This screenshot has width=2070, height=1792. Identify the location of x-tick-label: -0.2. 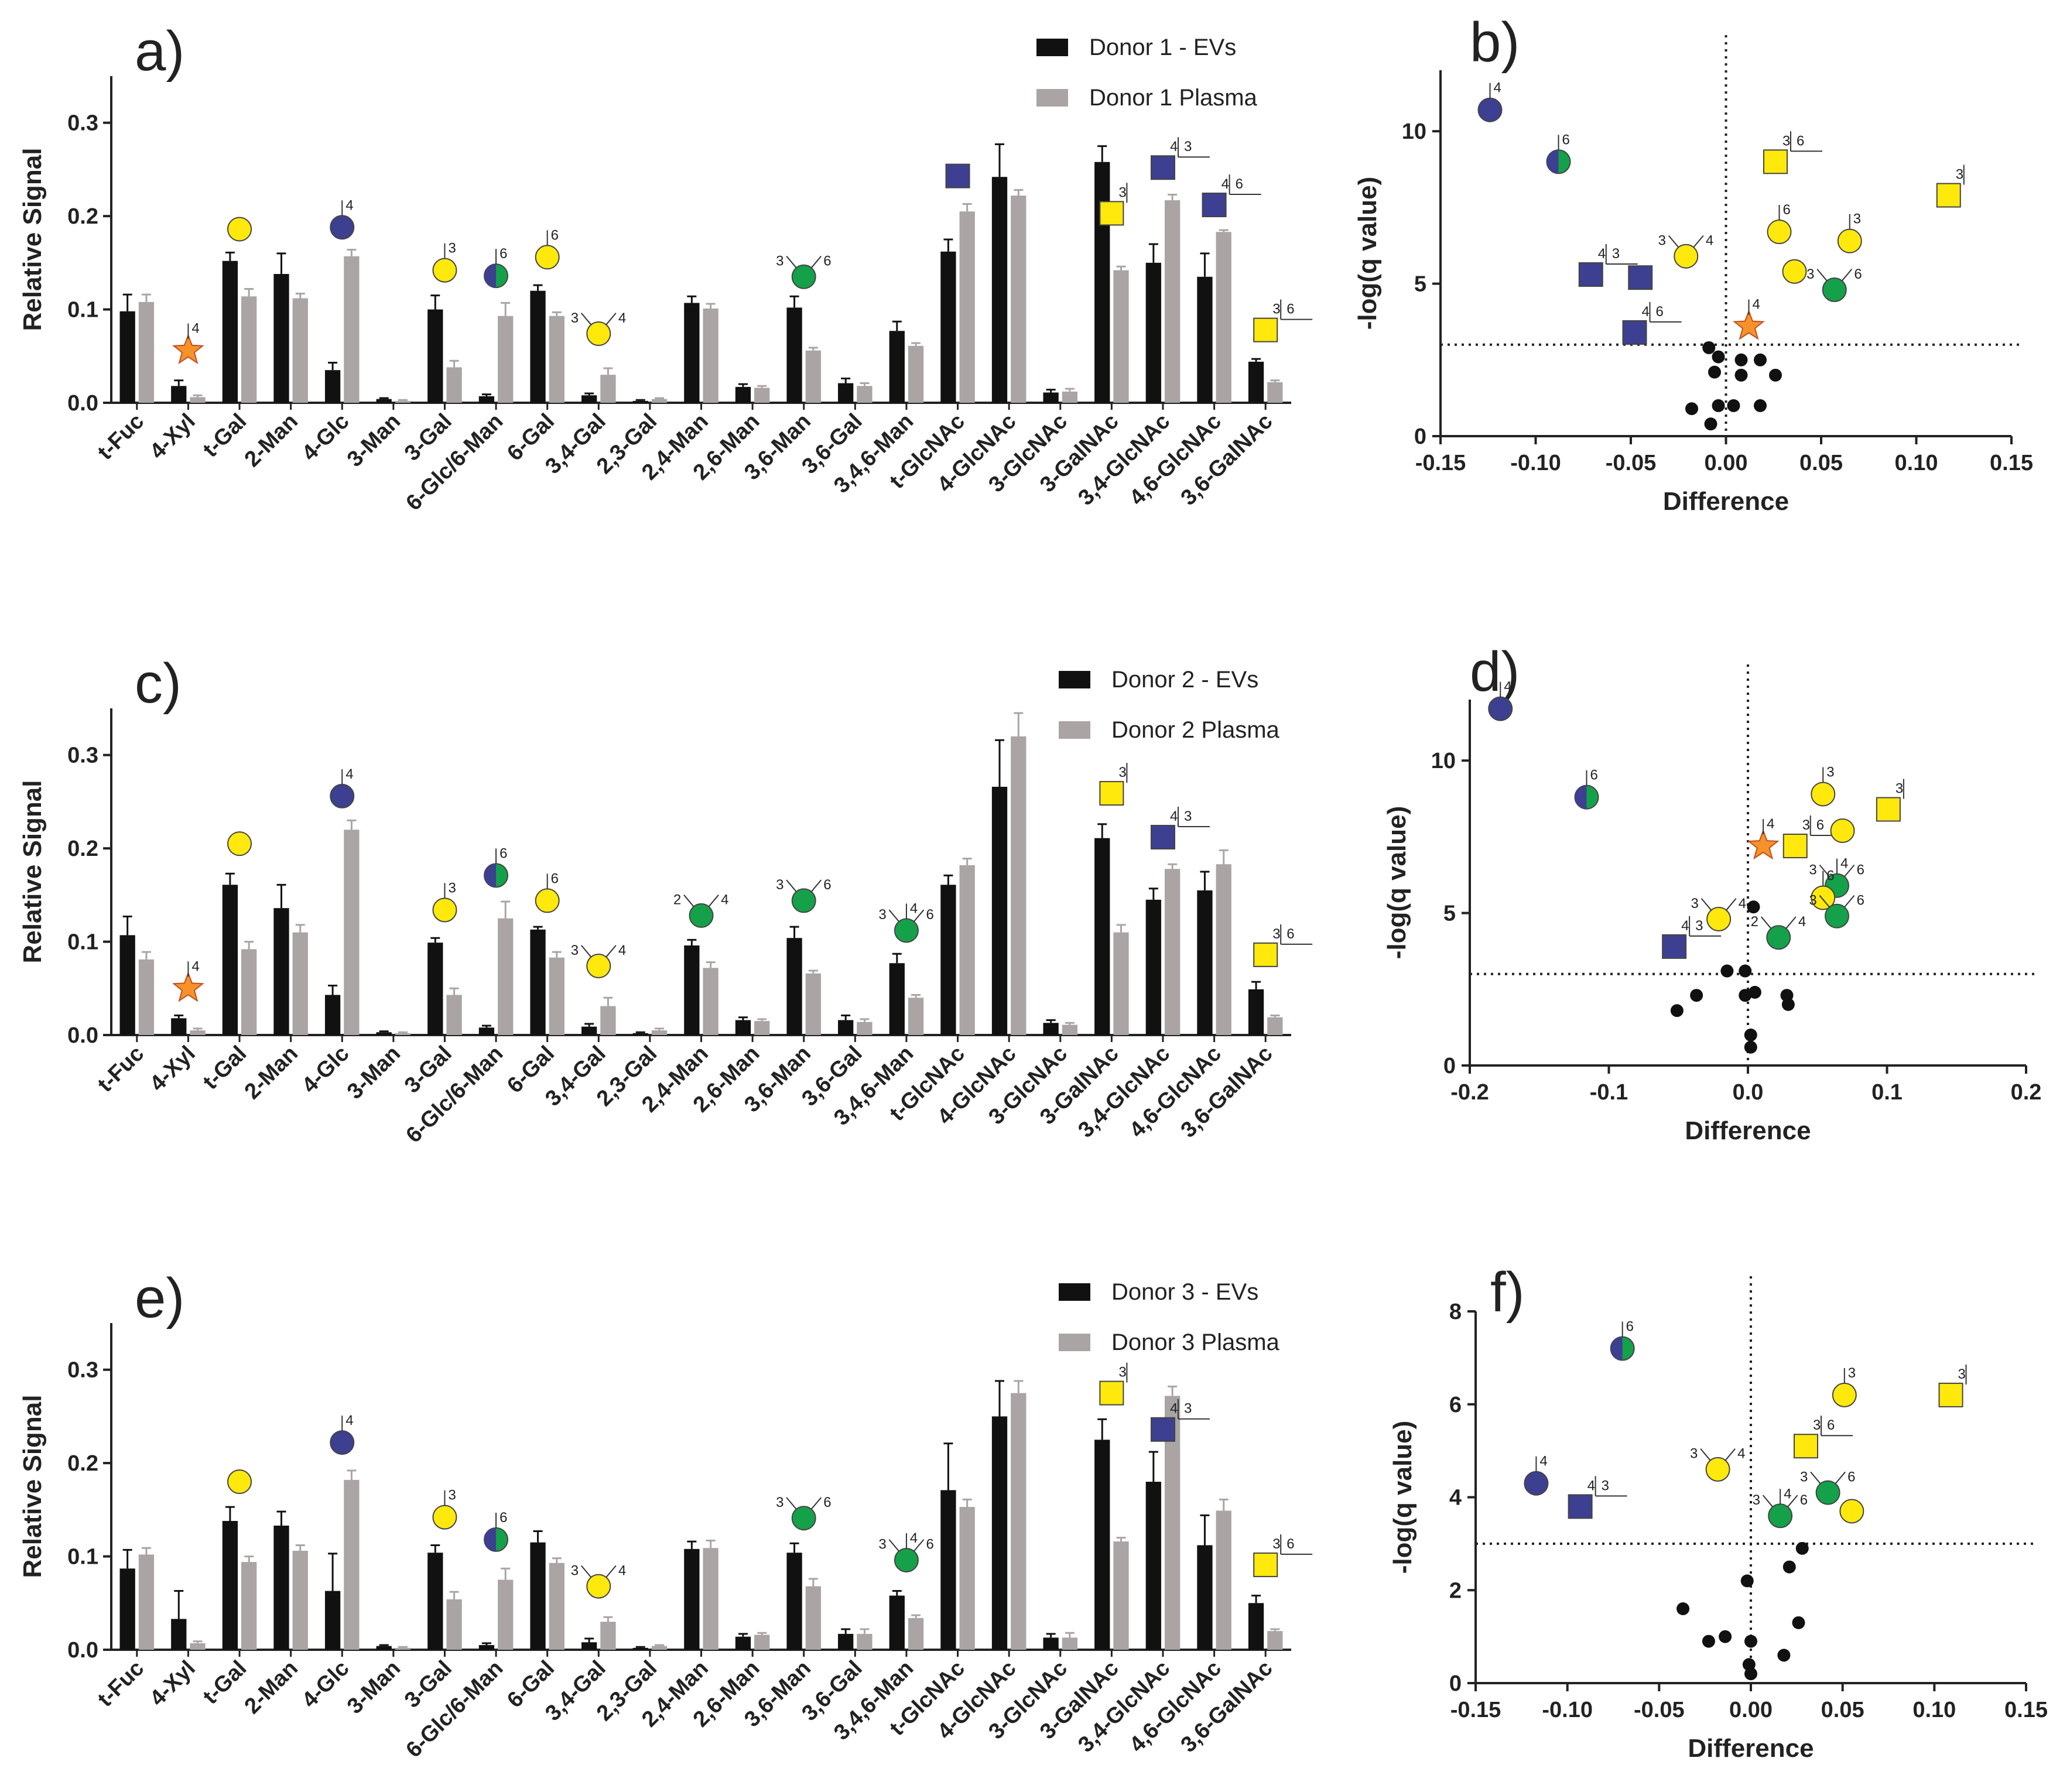
(1469, 1092).